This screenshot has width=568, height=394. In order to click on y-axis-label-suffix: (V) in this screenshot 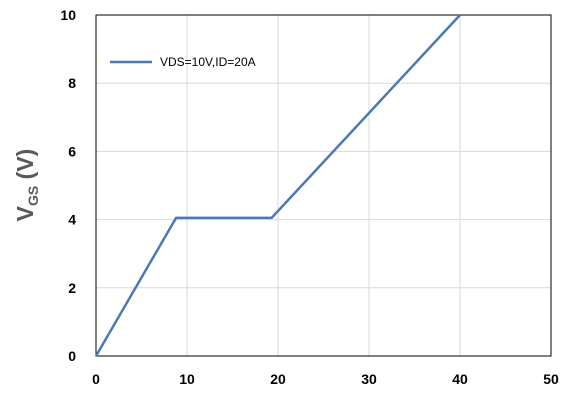, I will do `click(25, 167)`.